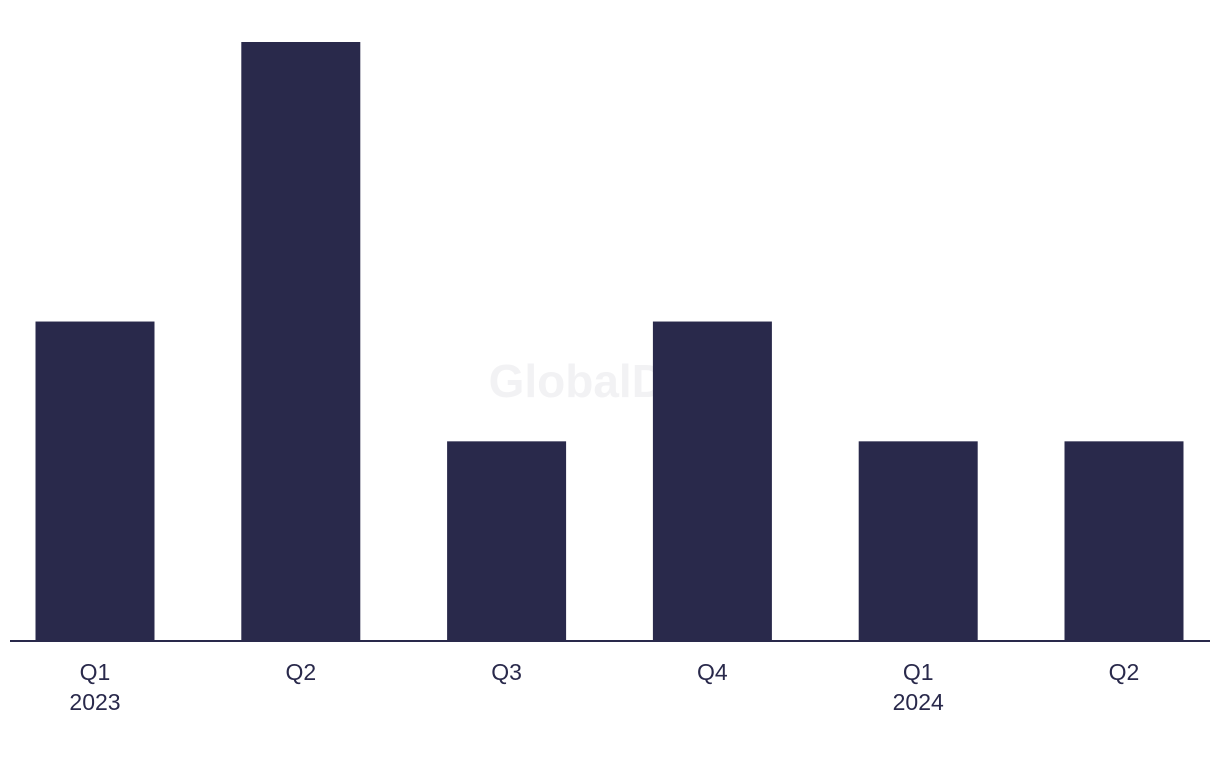 This screenshot has width=1220, height=768. I want to click on x-tick-label: Q3, so click(506, 672).